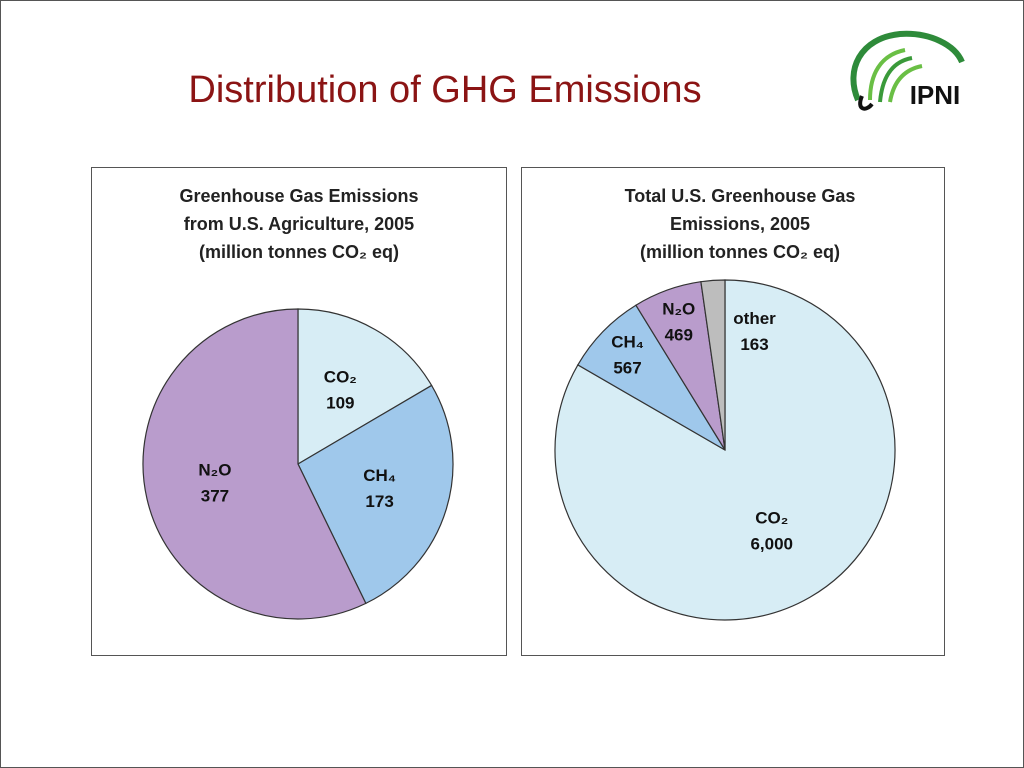 The image size is (1024, 768). What do you see at coordinates (740, 224) in the screenshot?
I see `chart-title: Emissions, 2005` at bounding box center [740, 224].